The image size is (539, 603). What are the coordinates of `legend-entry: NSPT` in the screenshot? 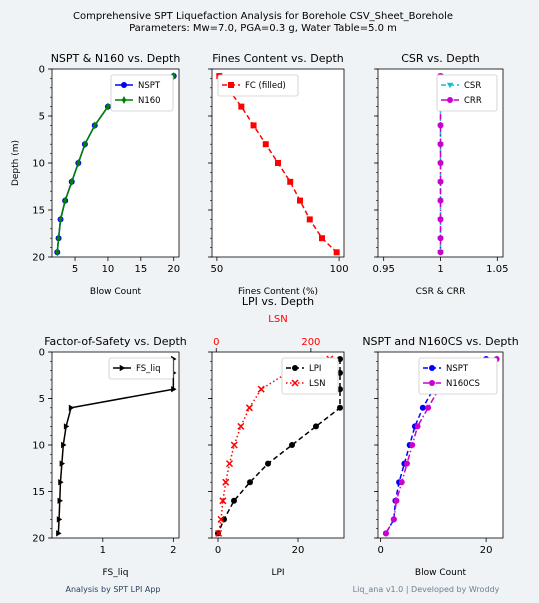 It's located at (457, 369).